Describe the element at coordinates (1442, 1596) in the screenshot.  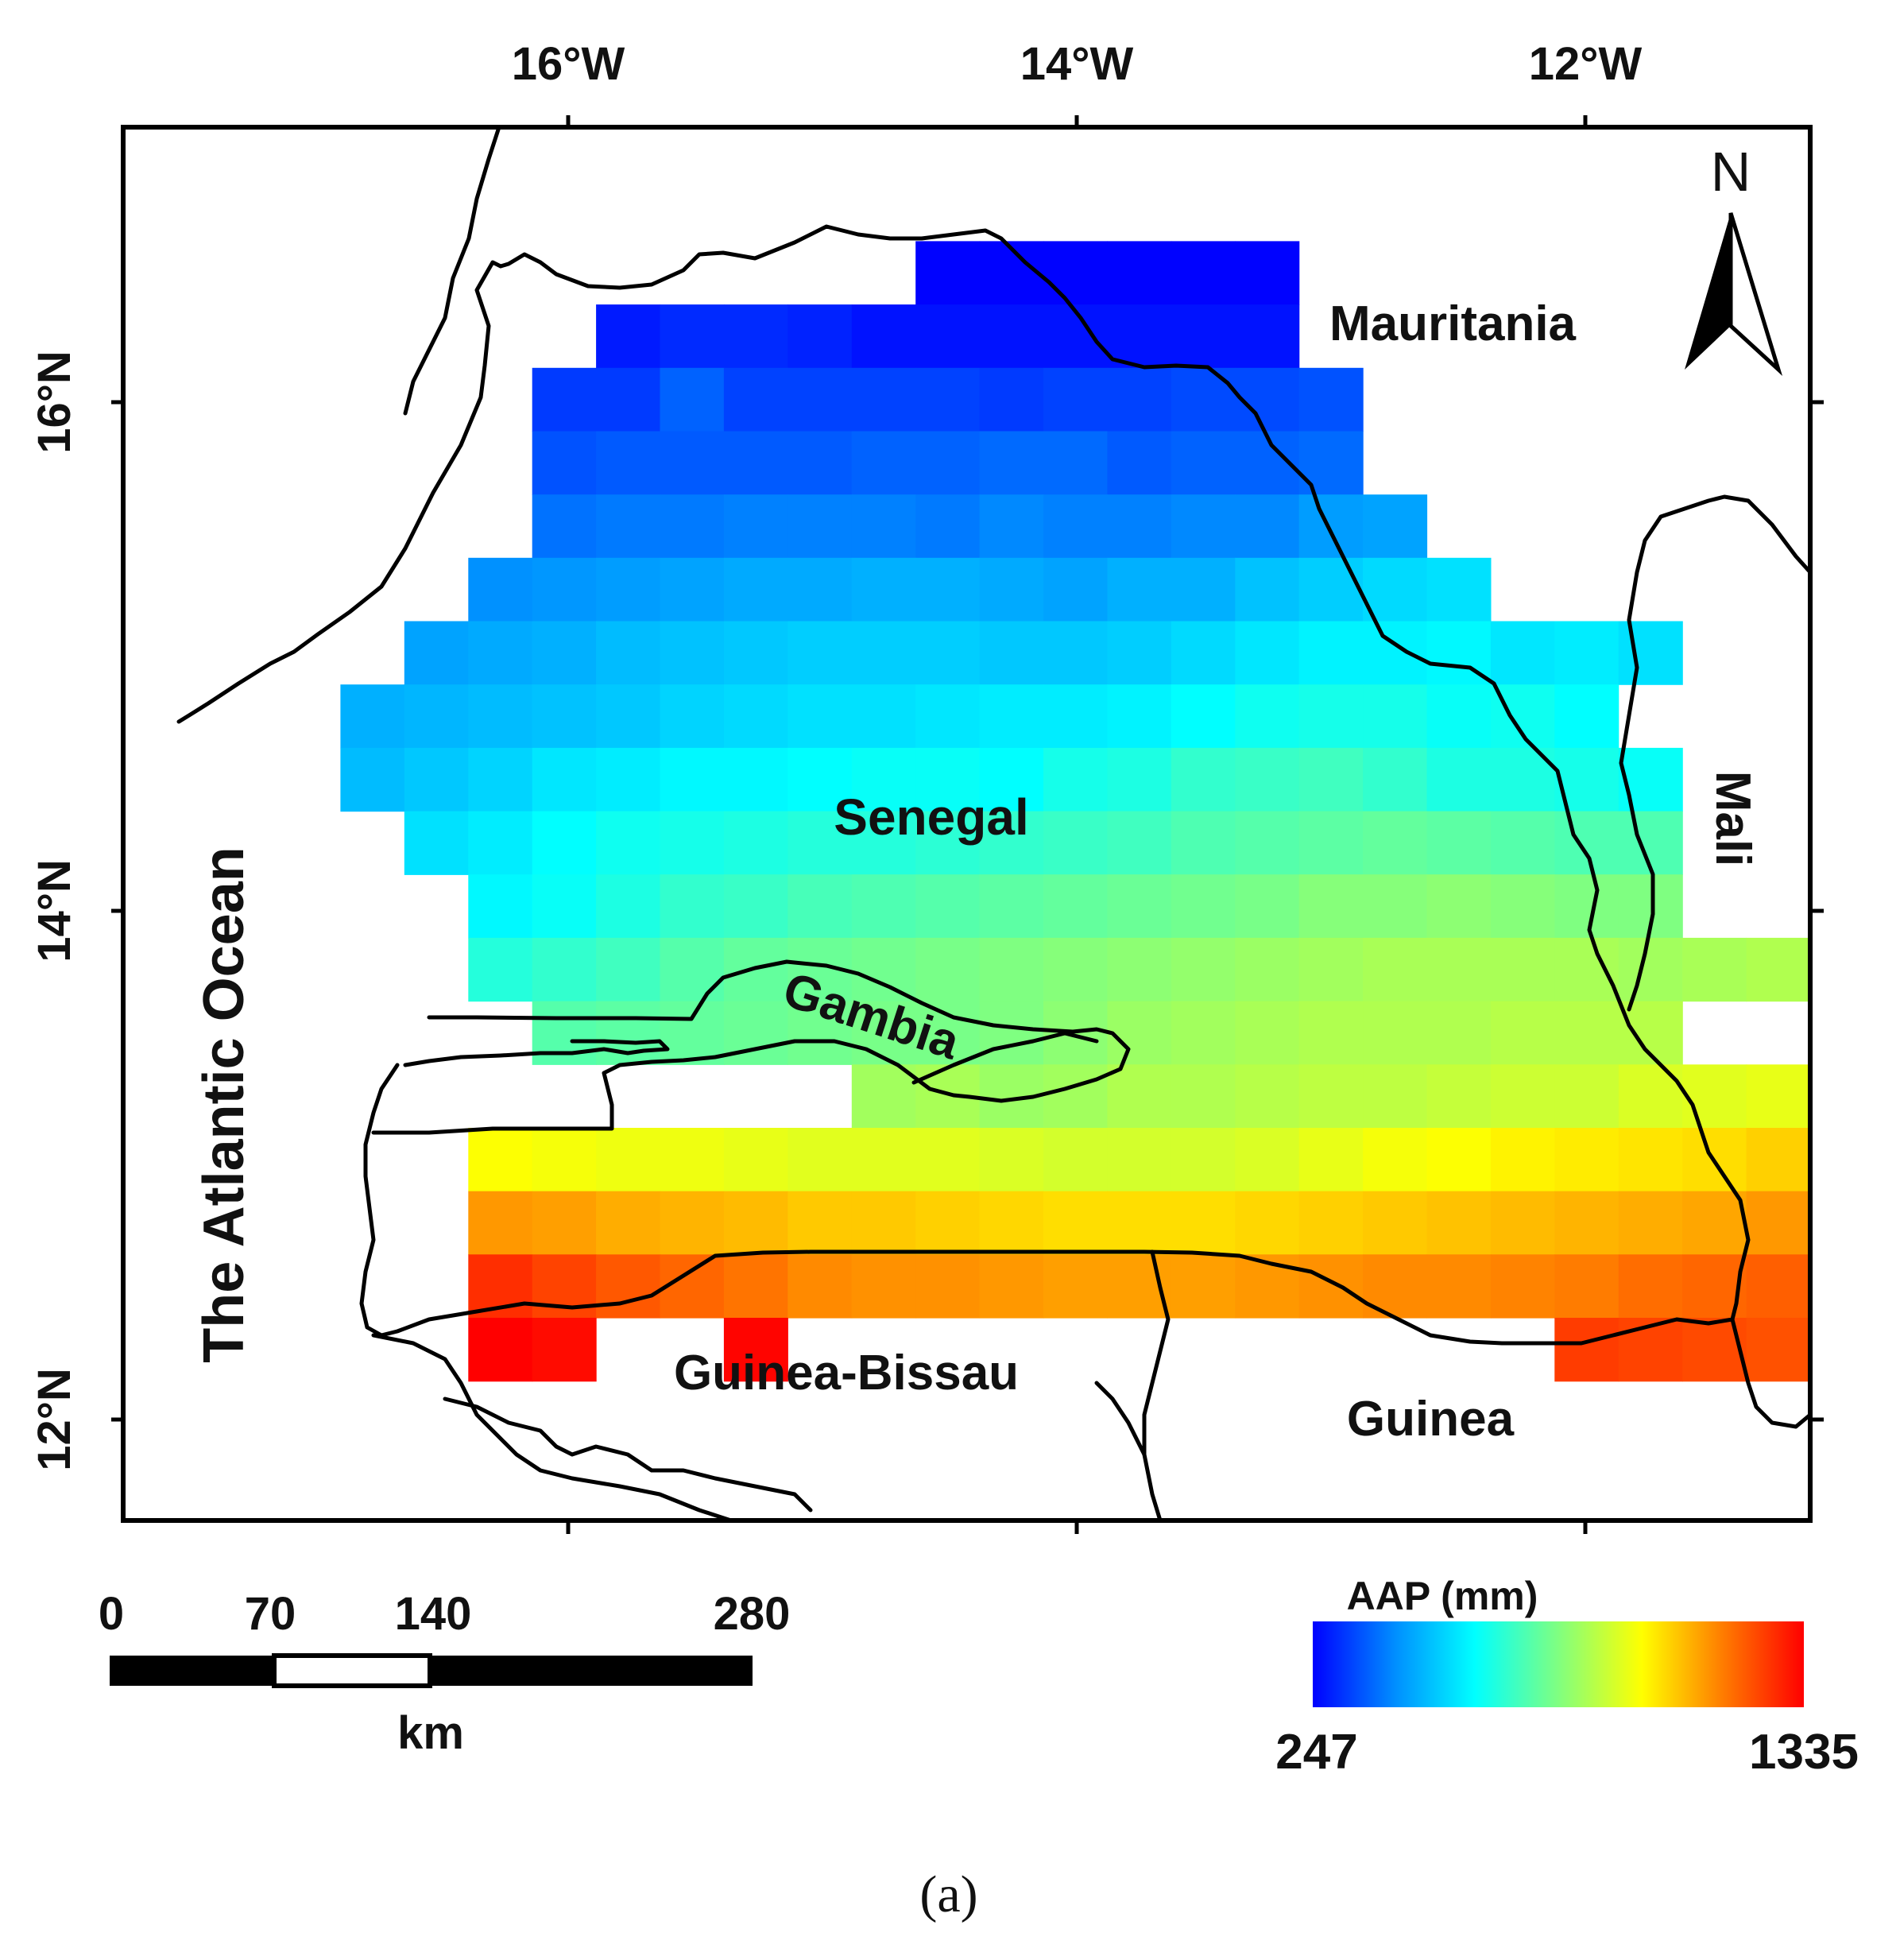
I see `legend-title: AAP (mm)` at that location.